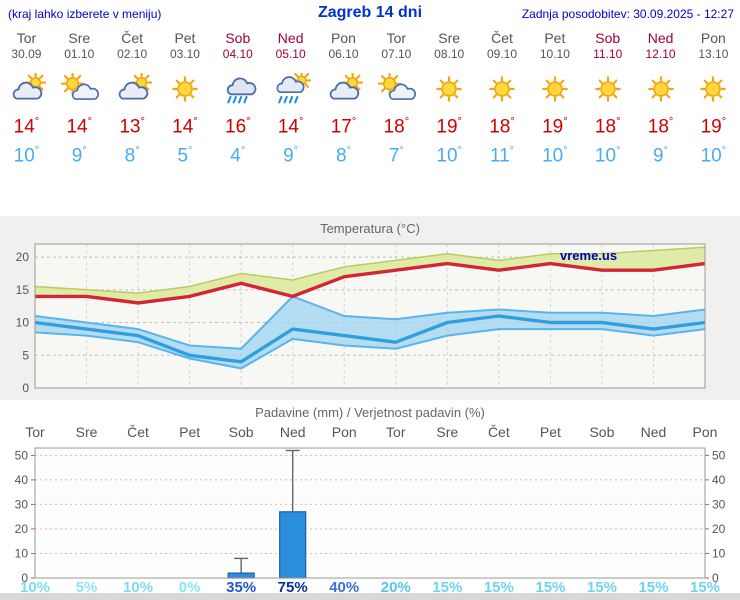  I want to click on precip-probability: 5%, so click(86, 587).